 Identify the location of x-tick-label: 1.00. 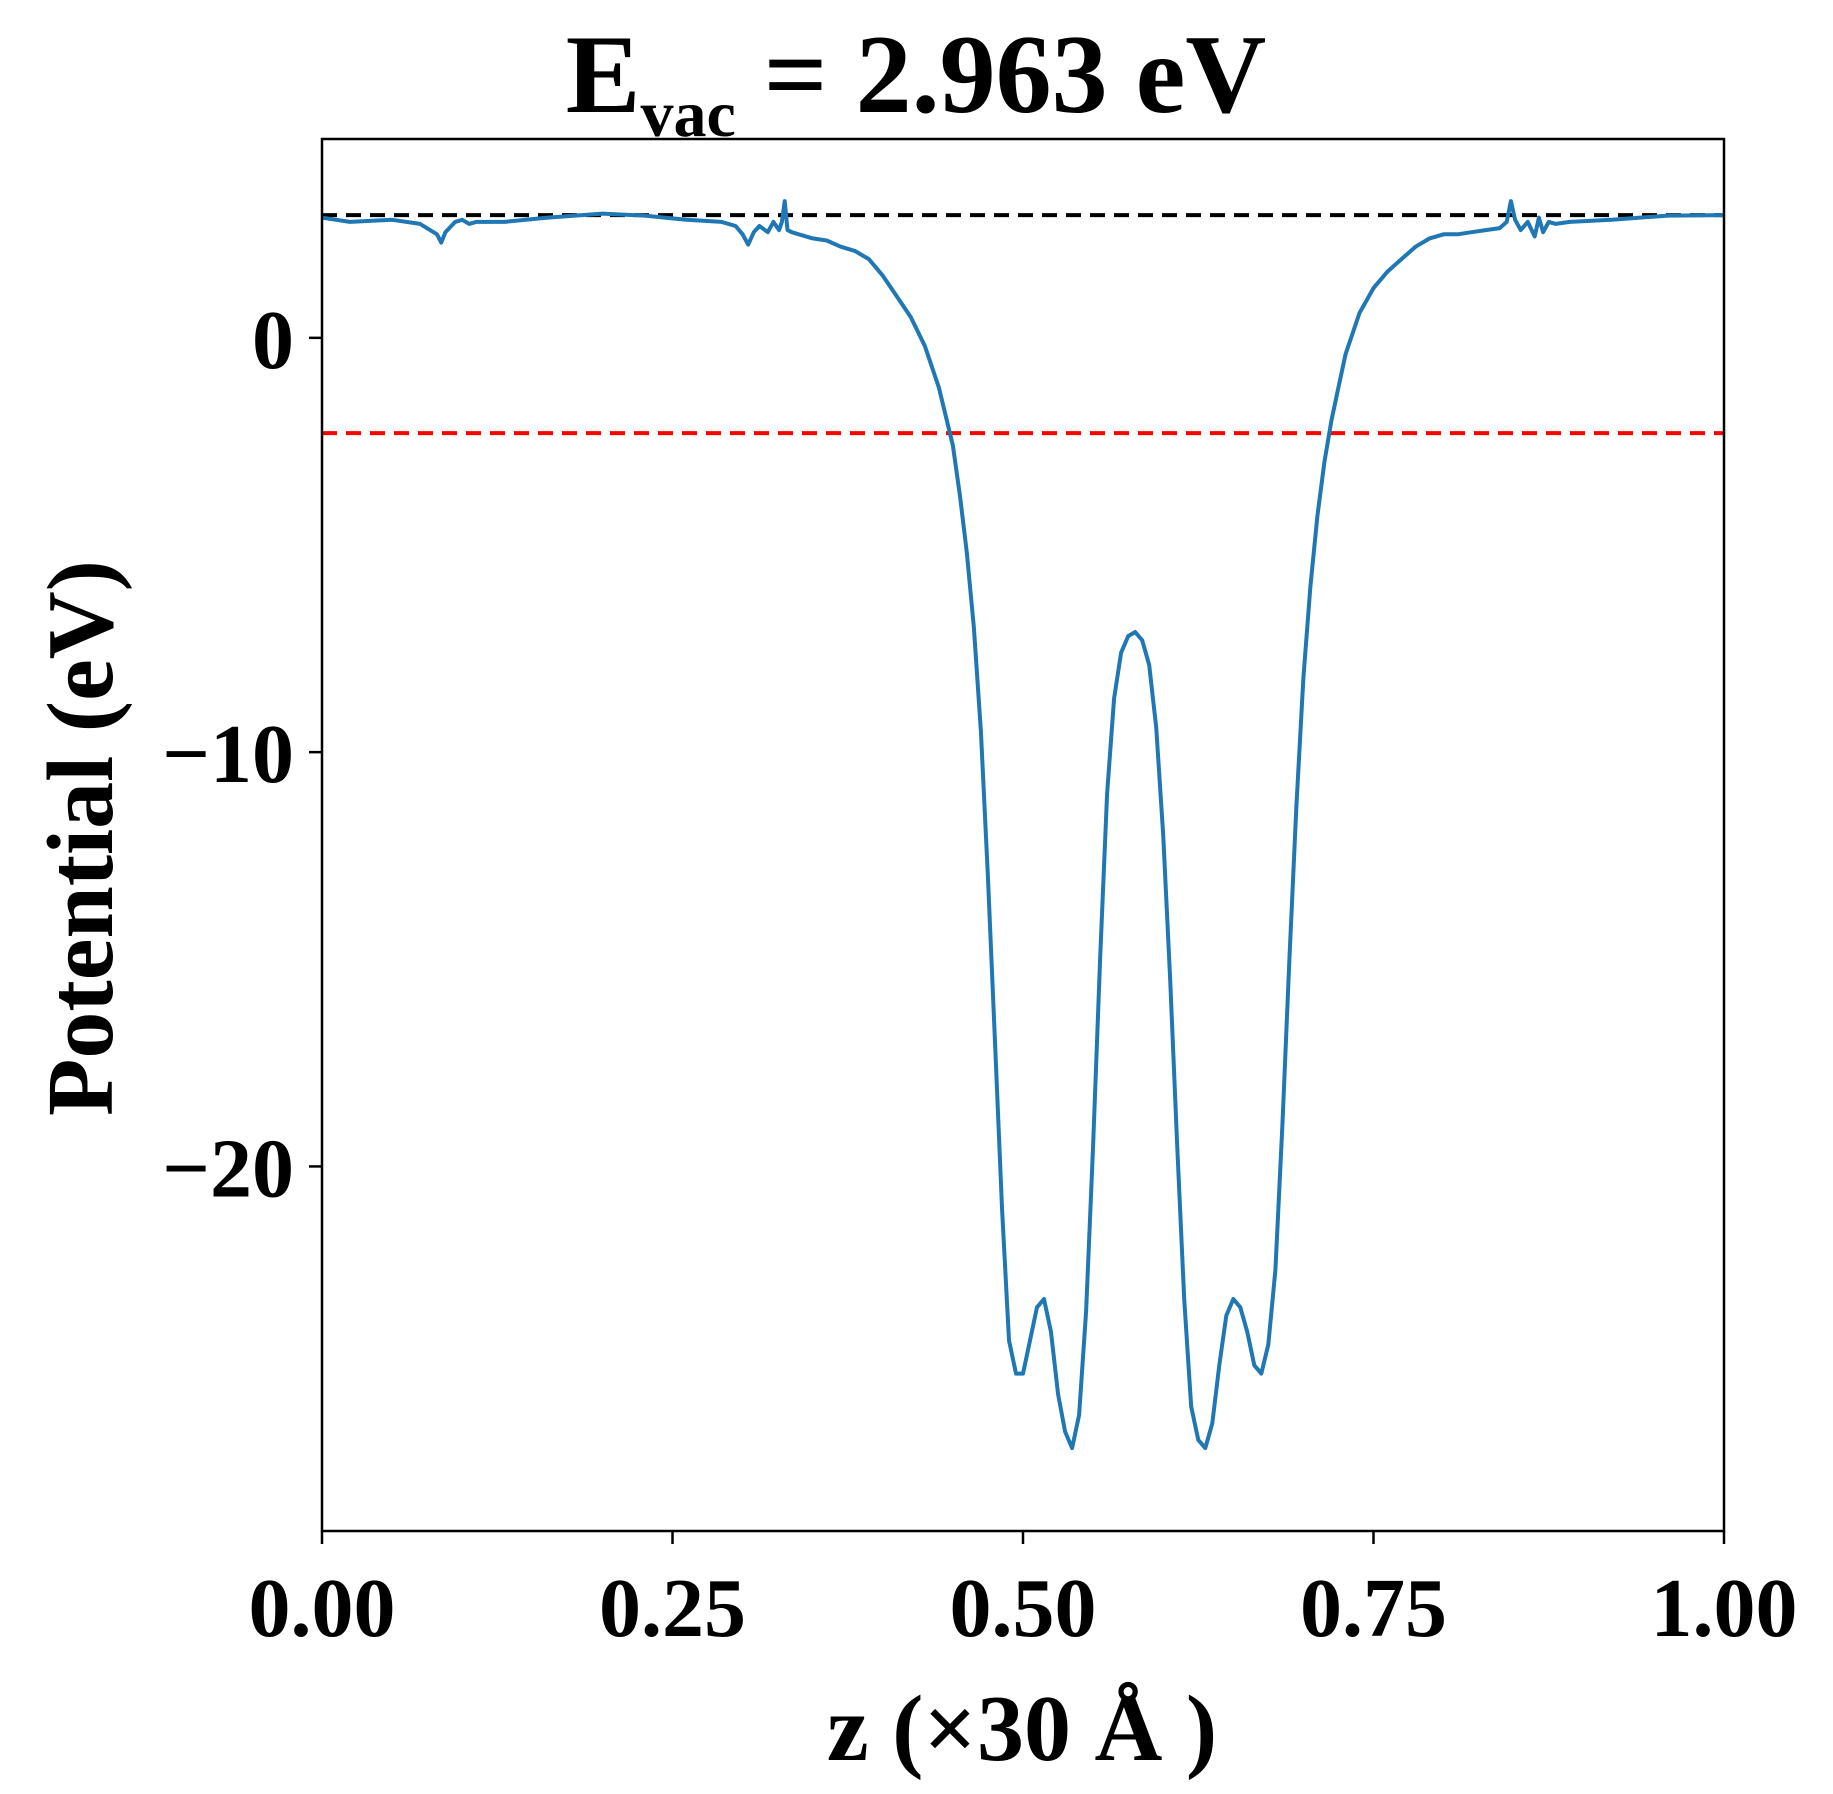
(1724, 1608).